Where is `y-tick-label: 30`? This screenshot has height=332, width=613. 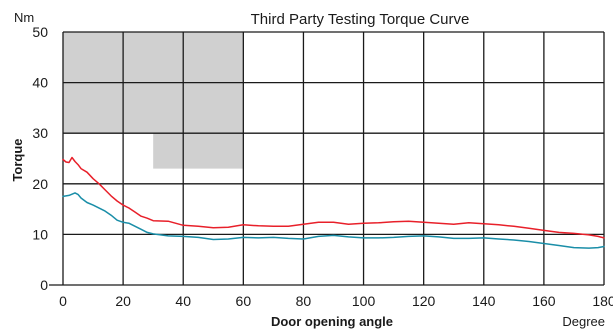 y-tick-label: 30 is located at coordinates (40, 133).